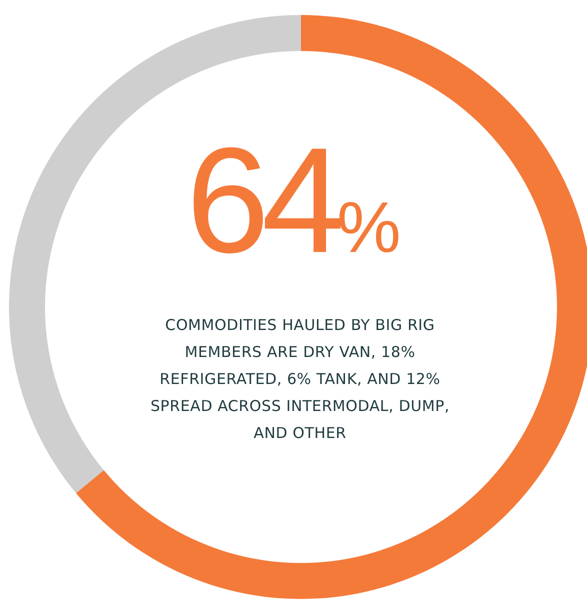 This screenshot has height=600, width=587. Describe the element at coordinates (293, 200) in the screenshot. I see `text: 64%` at that location.